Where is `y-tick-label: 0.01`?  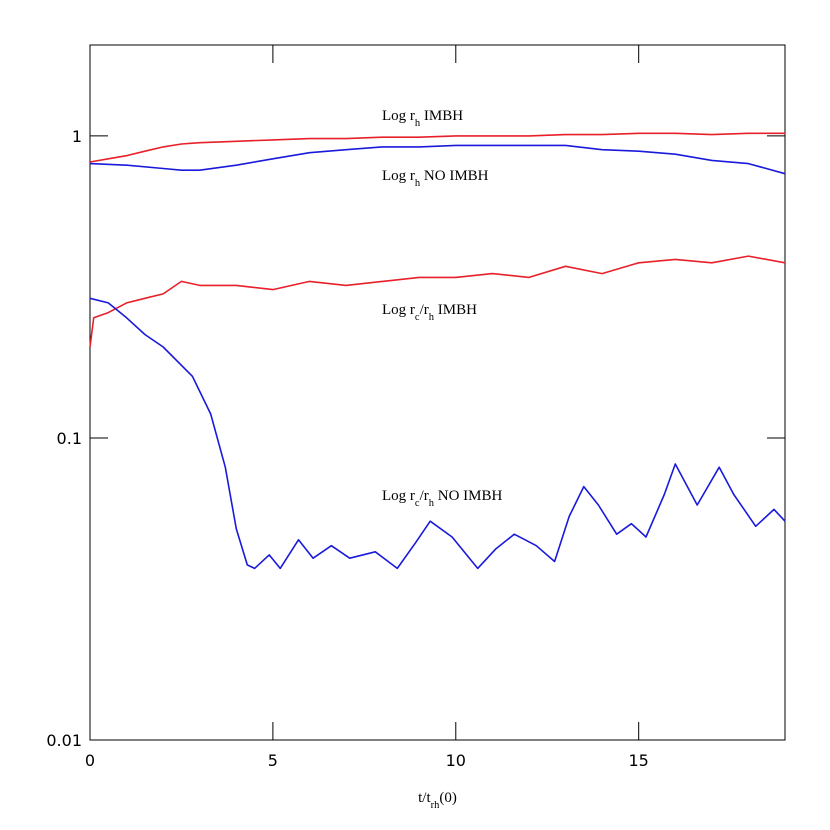 y-tick-label: 0.01 is located at coordinates (64, 740).